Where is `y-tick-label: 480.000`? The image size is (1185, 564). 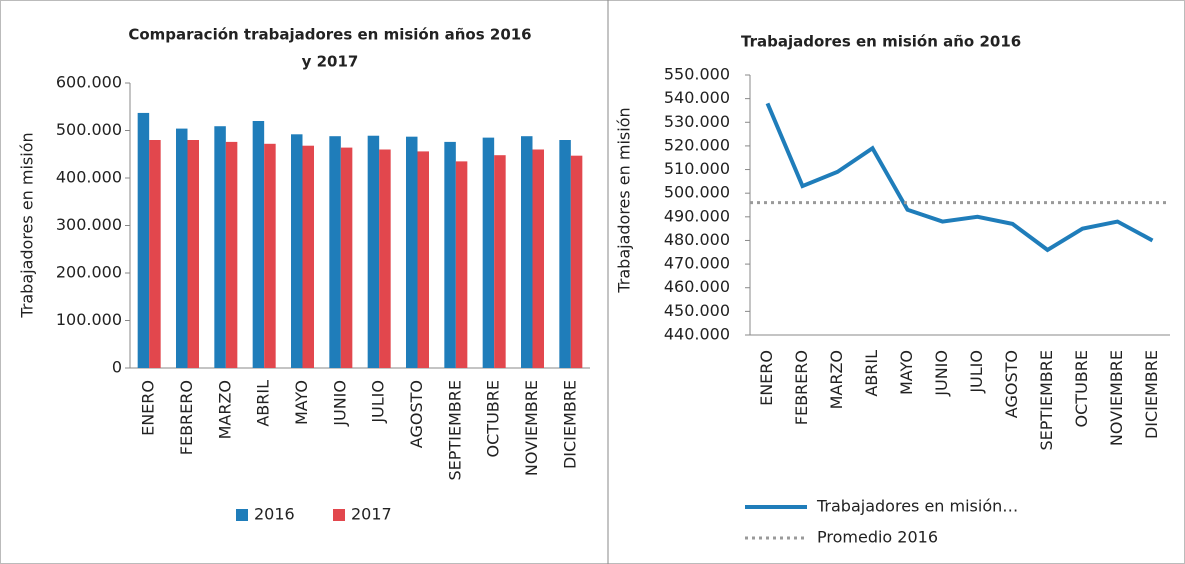
y-tick-label: 480.000 is located at coordinates (697, 239).